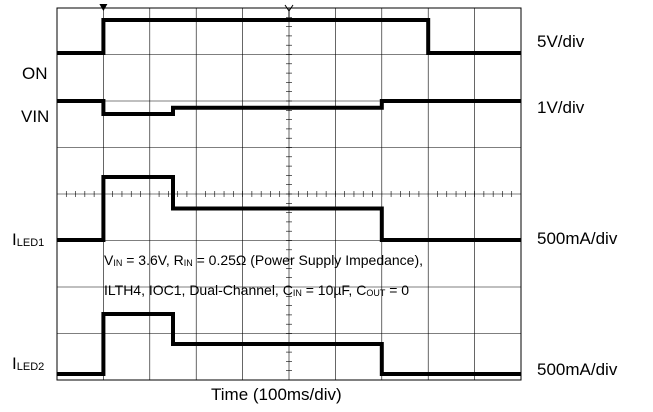 Image resolution: width=653 pixels, height=412 pixels. I want to click on channel-label-iled2: ILED2, so click(28, 363).